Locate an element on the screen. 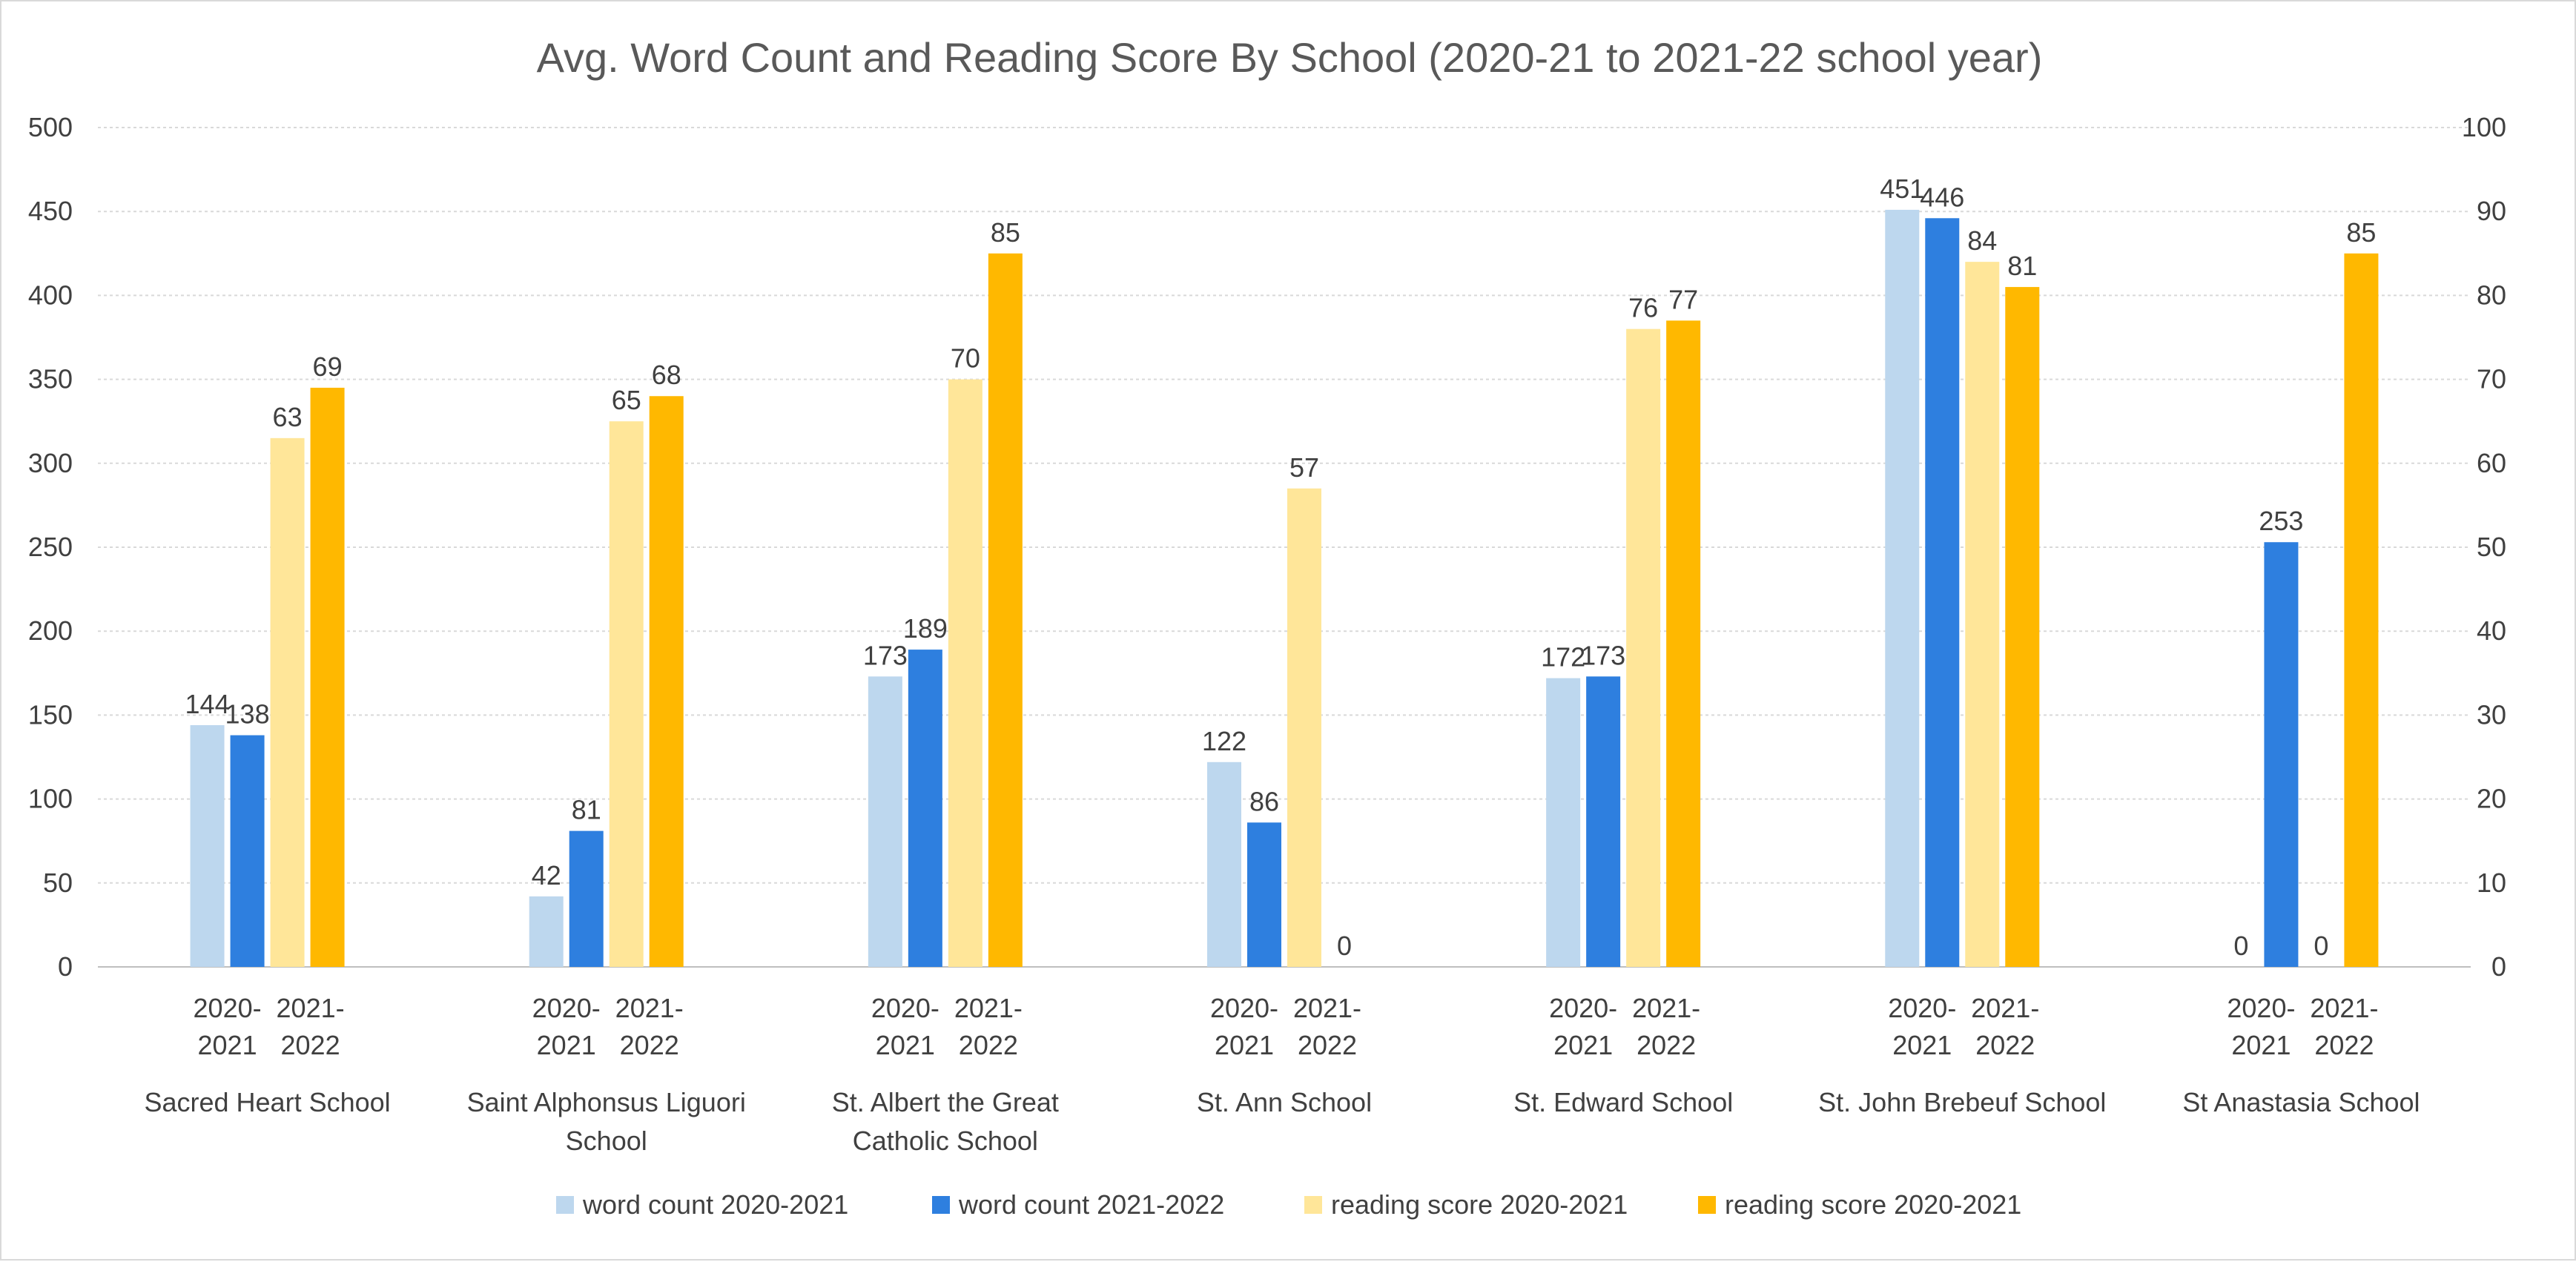  data-label: 144 is located at coordinates (207, 704).